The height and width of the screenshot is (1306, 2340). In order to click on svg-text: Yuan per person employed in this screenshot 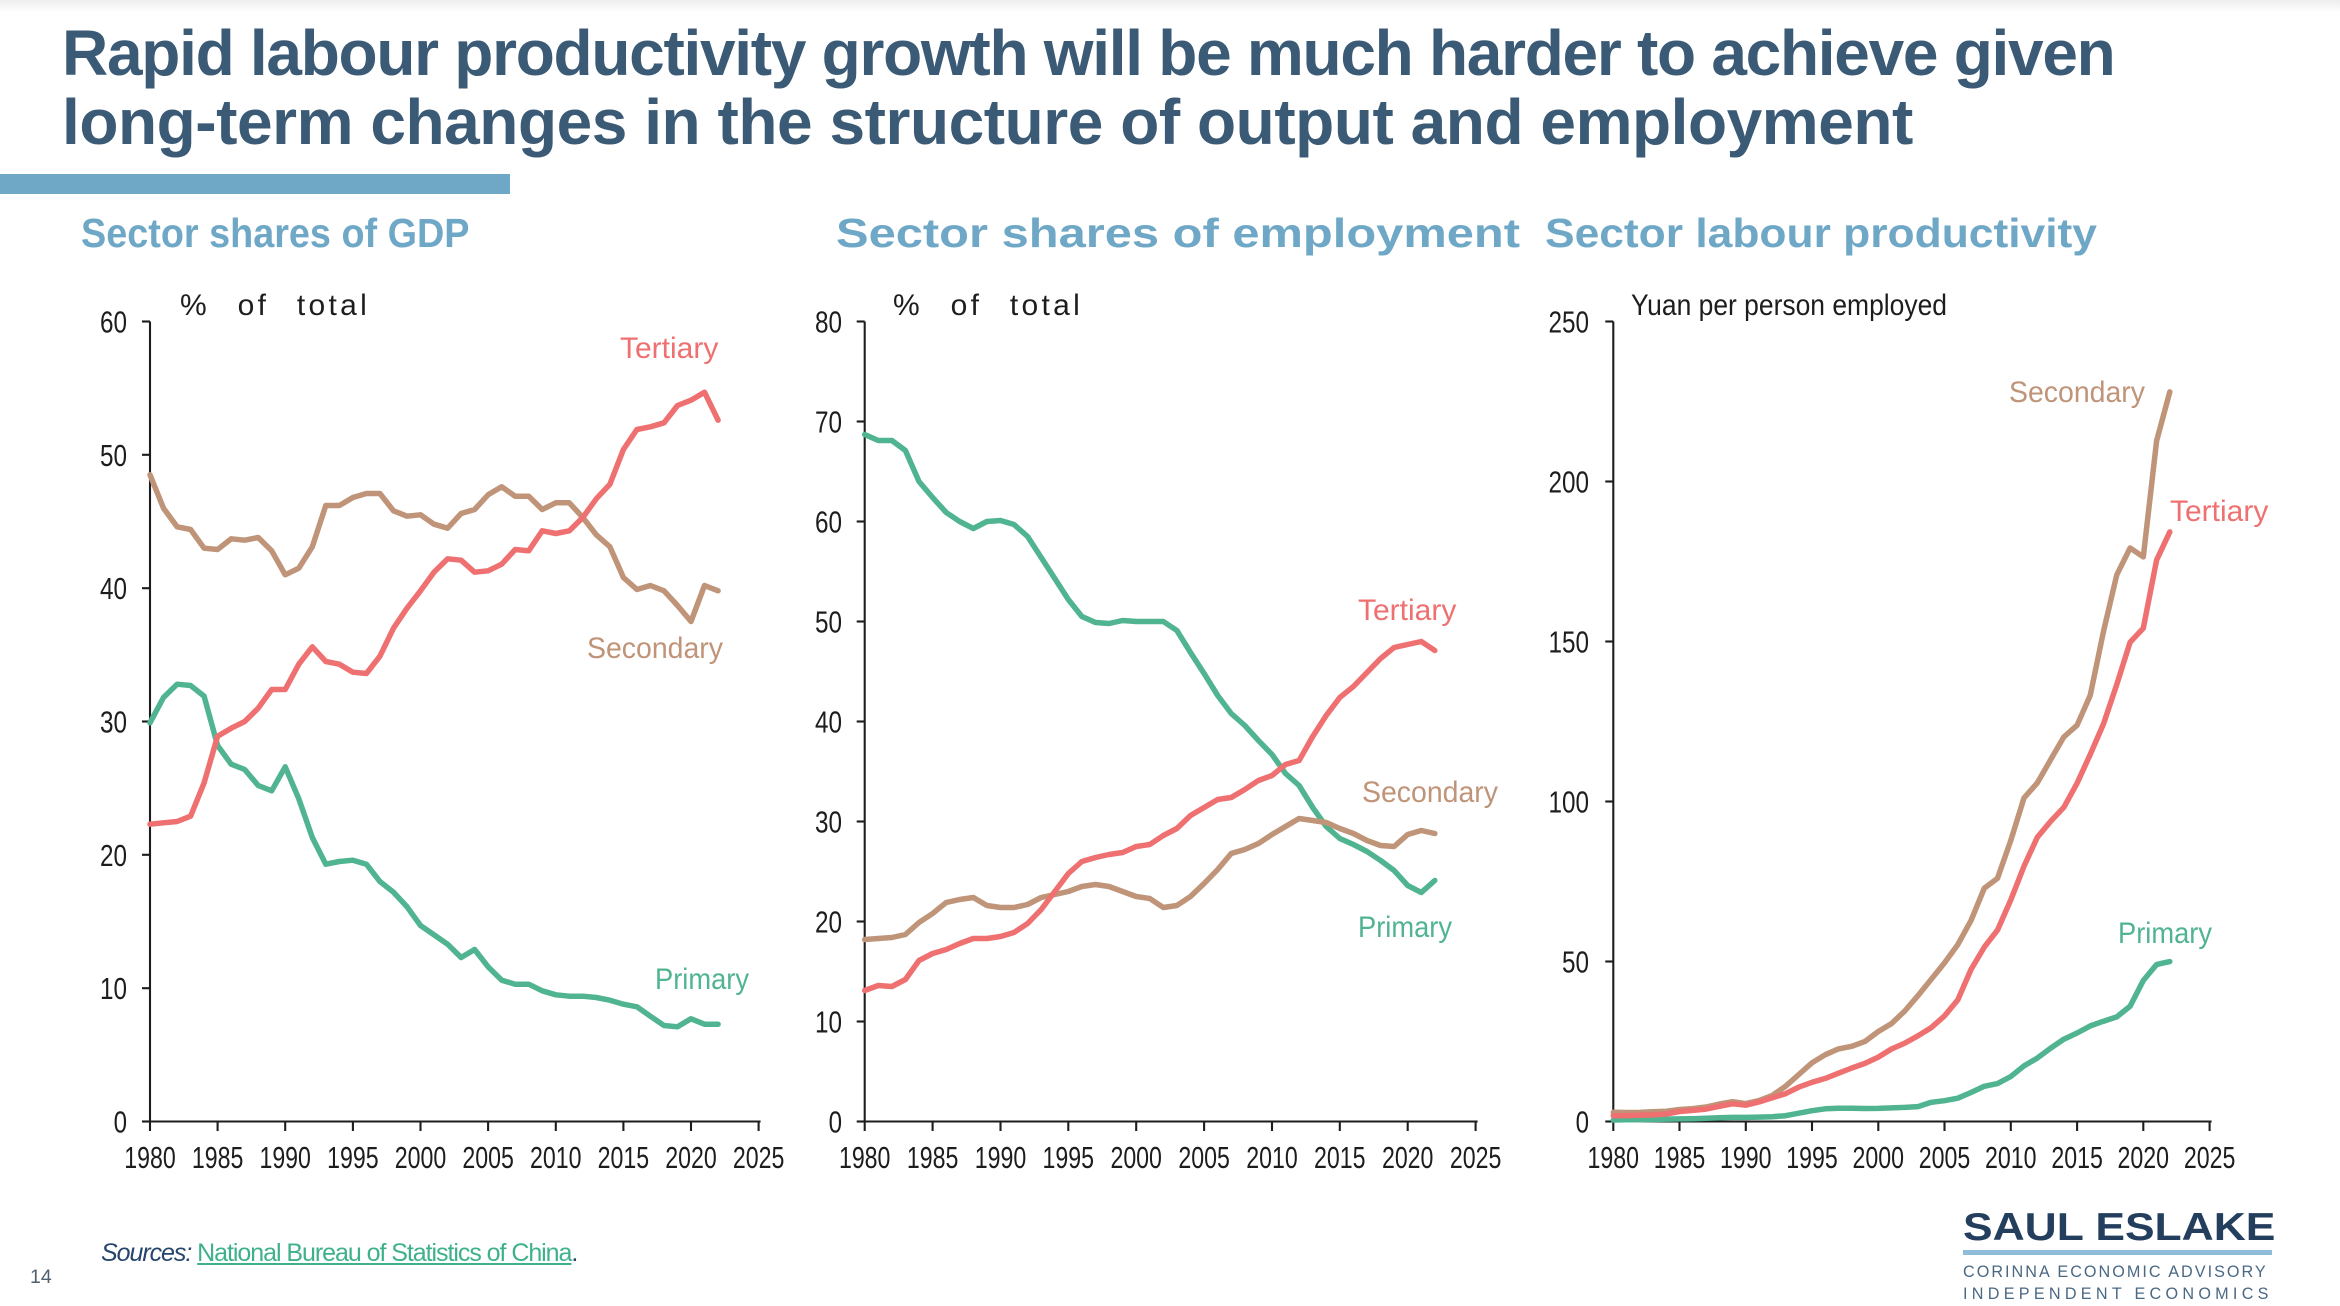, I will do `click(1789, 305)`.